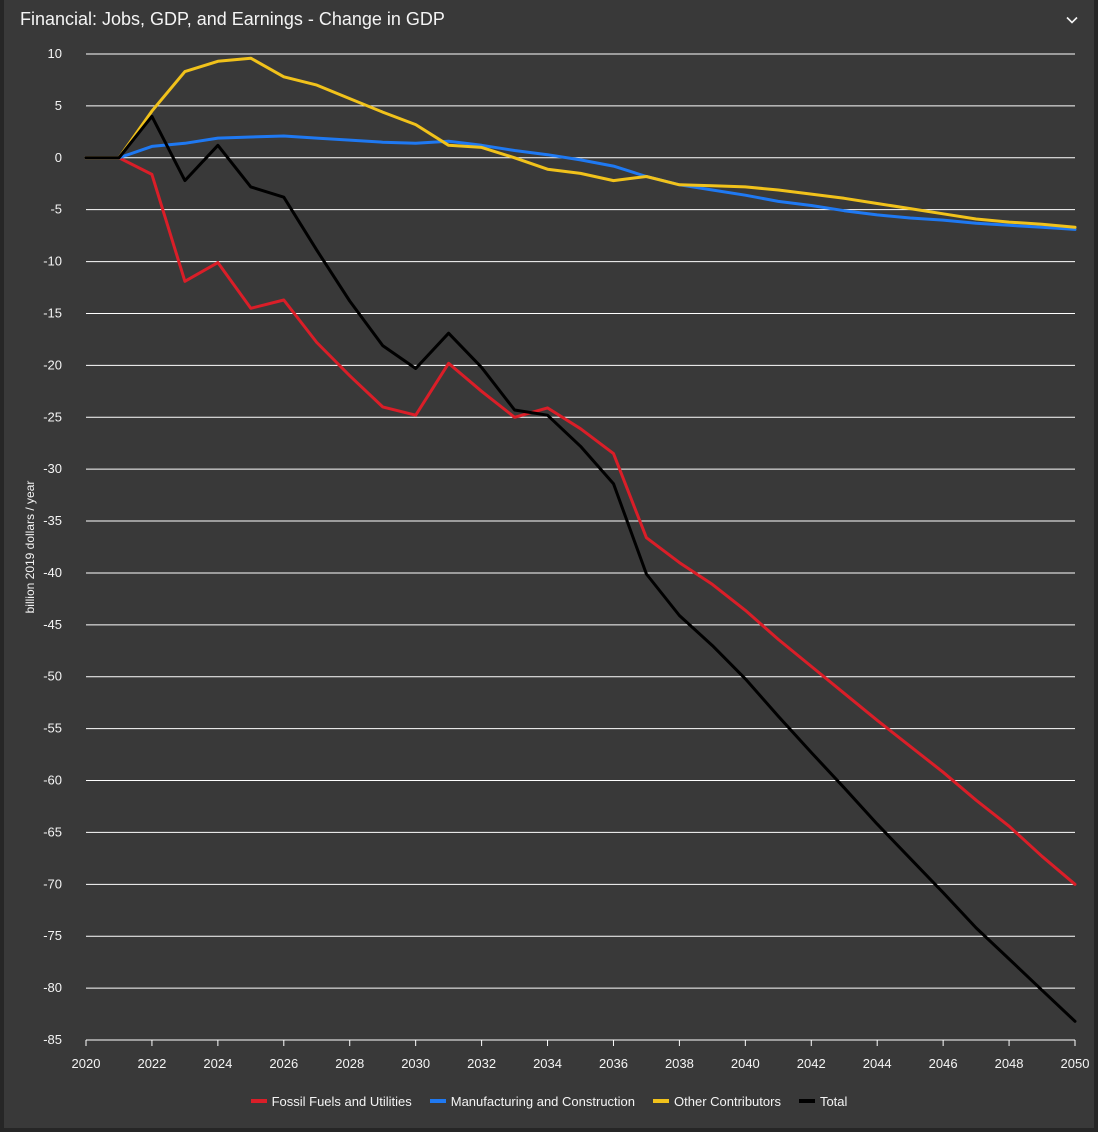  Describe the element at coordinates (52, 728) in the screenshot. I see `y-tick-label: -55` at that location.